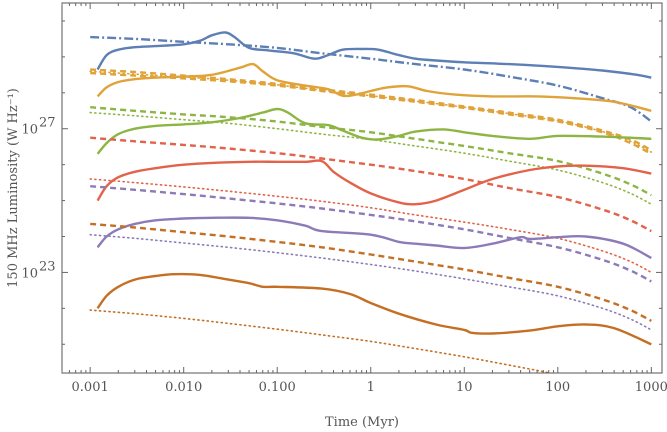  I want to click on series-line-brown-solid, so click(374, 309).